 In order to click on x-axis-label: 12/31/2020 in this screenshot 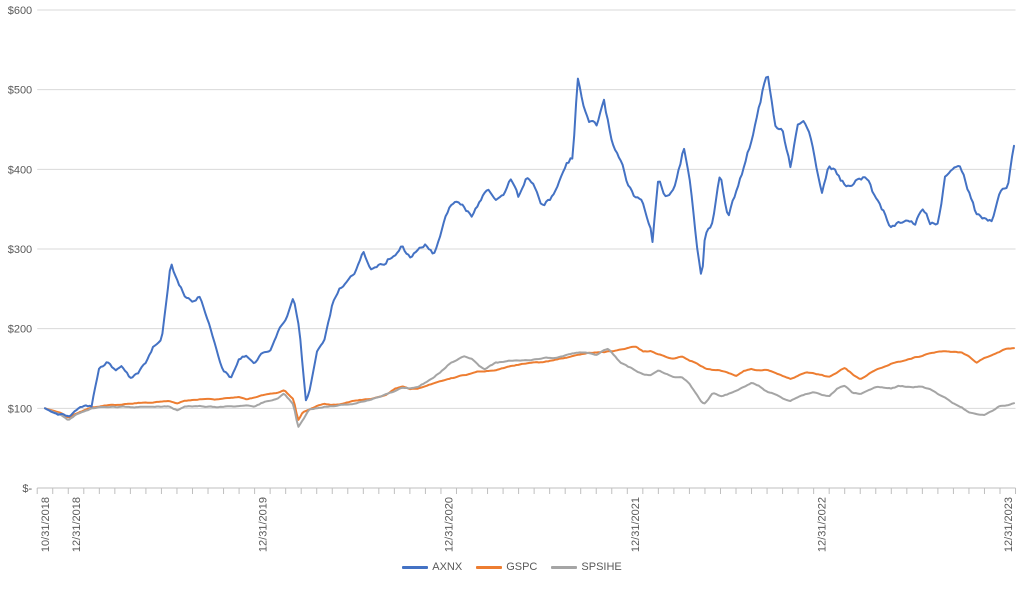, I will do `click(450, 524)`.